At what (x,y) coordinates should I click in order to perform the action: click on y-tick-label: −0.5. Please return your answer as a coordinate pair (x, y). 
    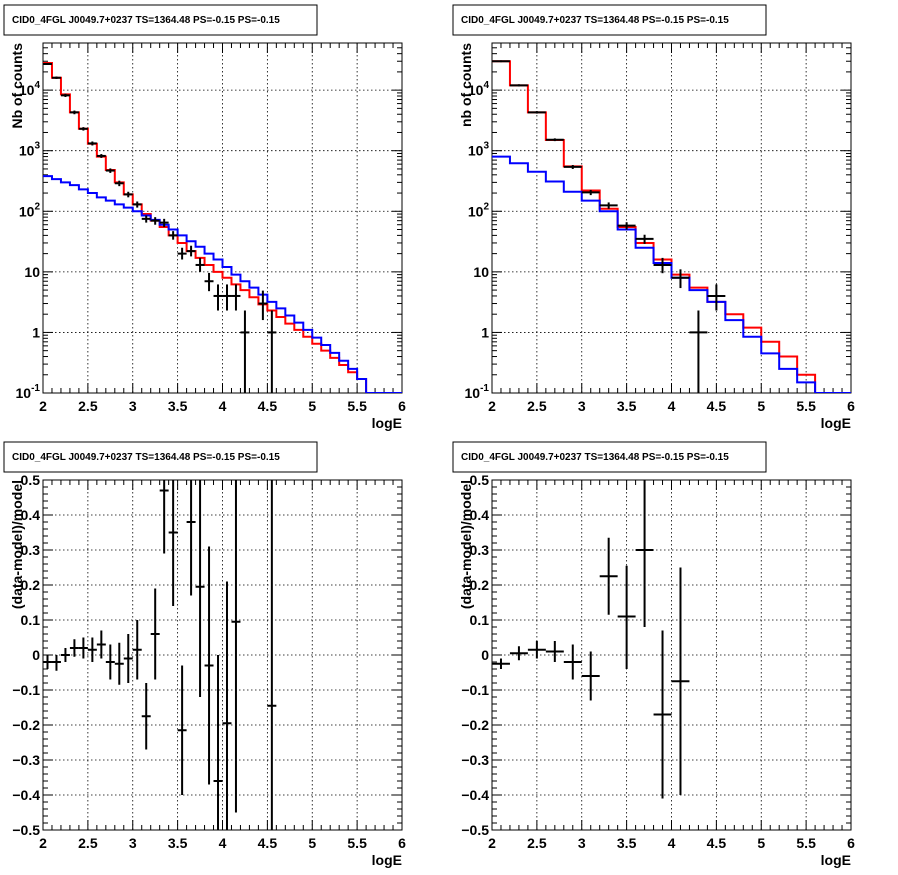
    Looking at the image, I should click on (26, 830).